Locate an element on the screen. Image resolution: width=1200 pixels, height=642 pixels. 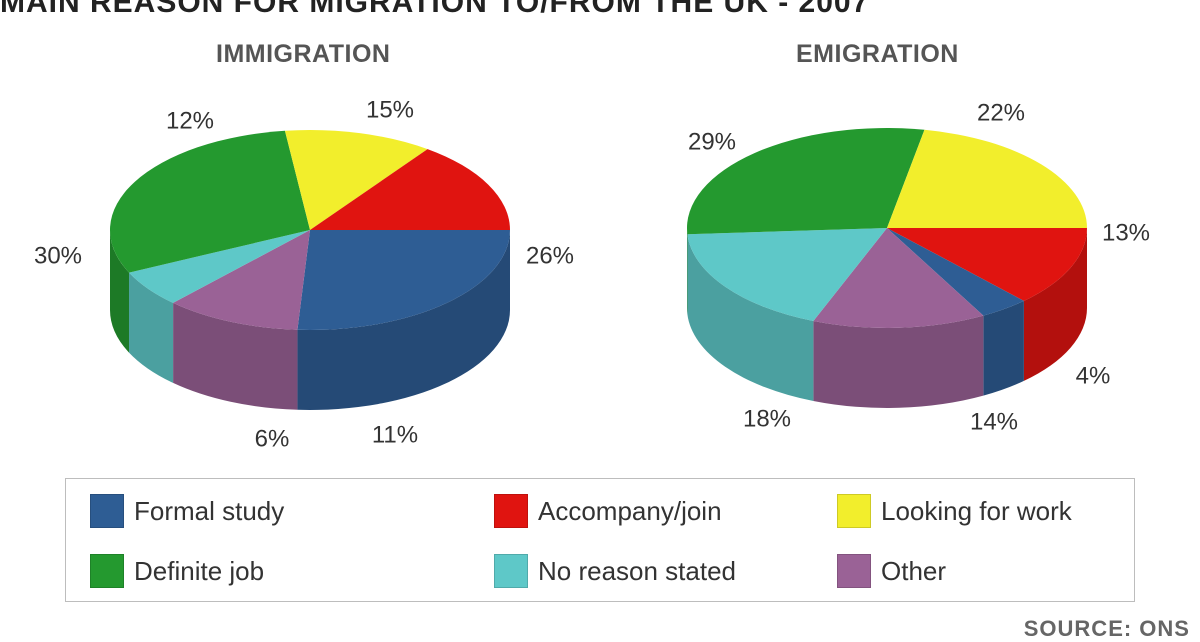
immigration-label-definite-job: 30% is located at coordinates (58, 255).